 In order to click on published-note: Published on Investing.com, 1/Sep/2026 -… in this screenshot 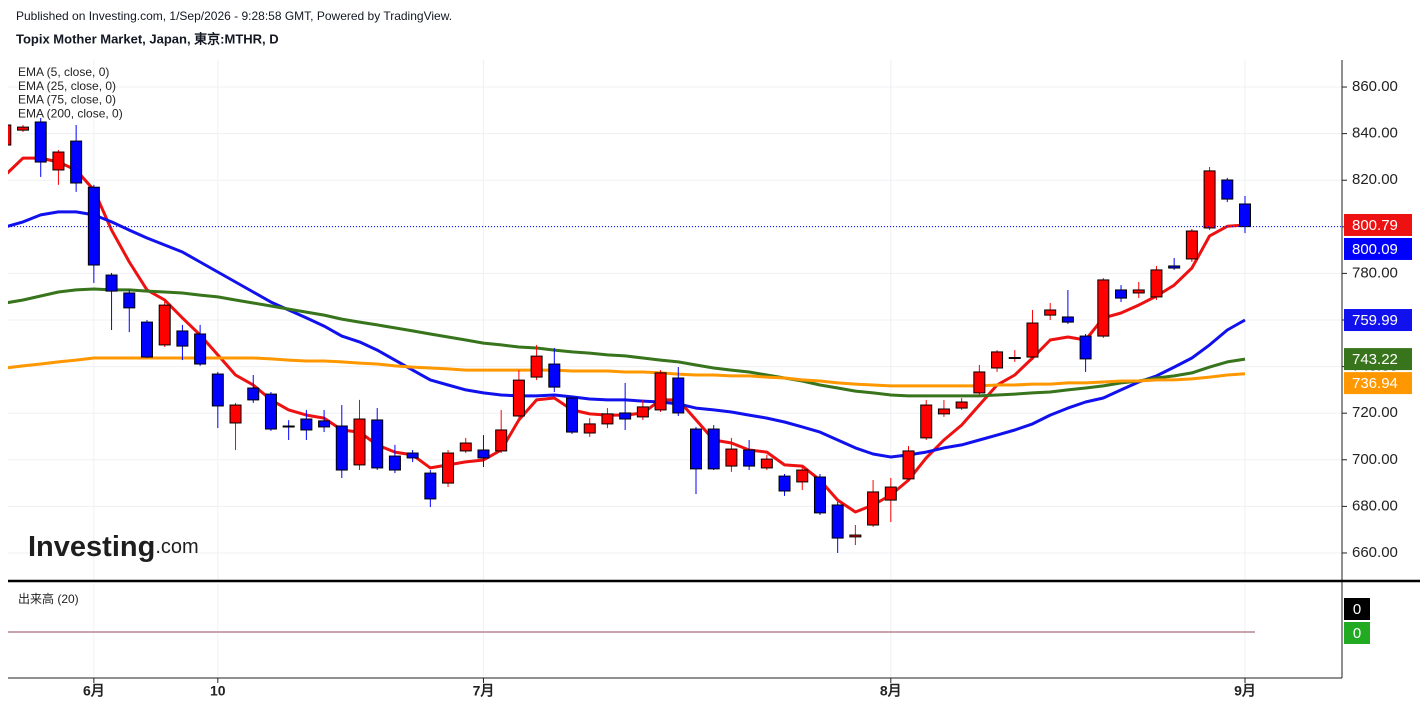, I will do `click(234, 16)`.